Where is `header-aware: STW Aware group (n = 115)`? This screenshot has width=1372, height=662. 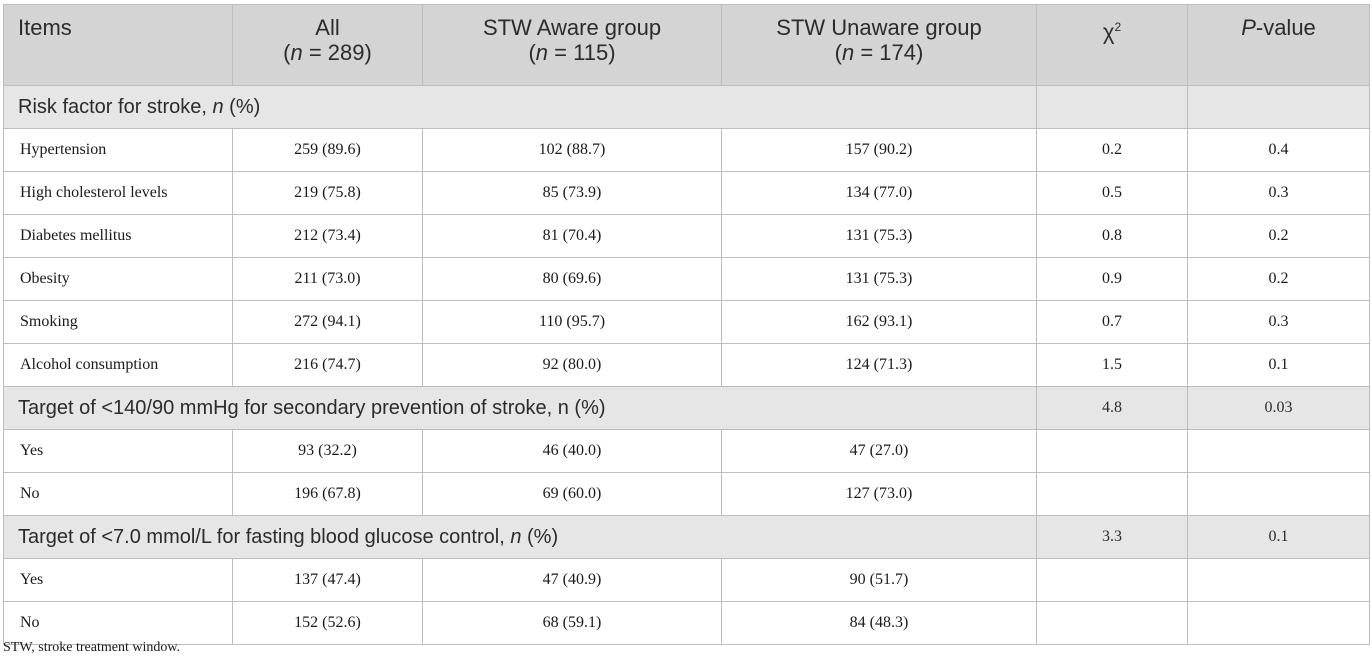
header-aware: STW Aware group (n = 115) is located at coordinates (572, 45).